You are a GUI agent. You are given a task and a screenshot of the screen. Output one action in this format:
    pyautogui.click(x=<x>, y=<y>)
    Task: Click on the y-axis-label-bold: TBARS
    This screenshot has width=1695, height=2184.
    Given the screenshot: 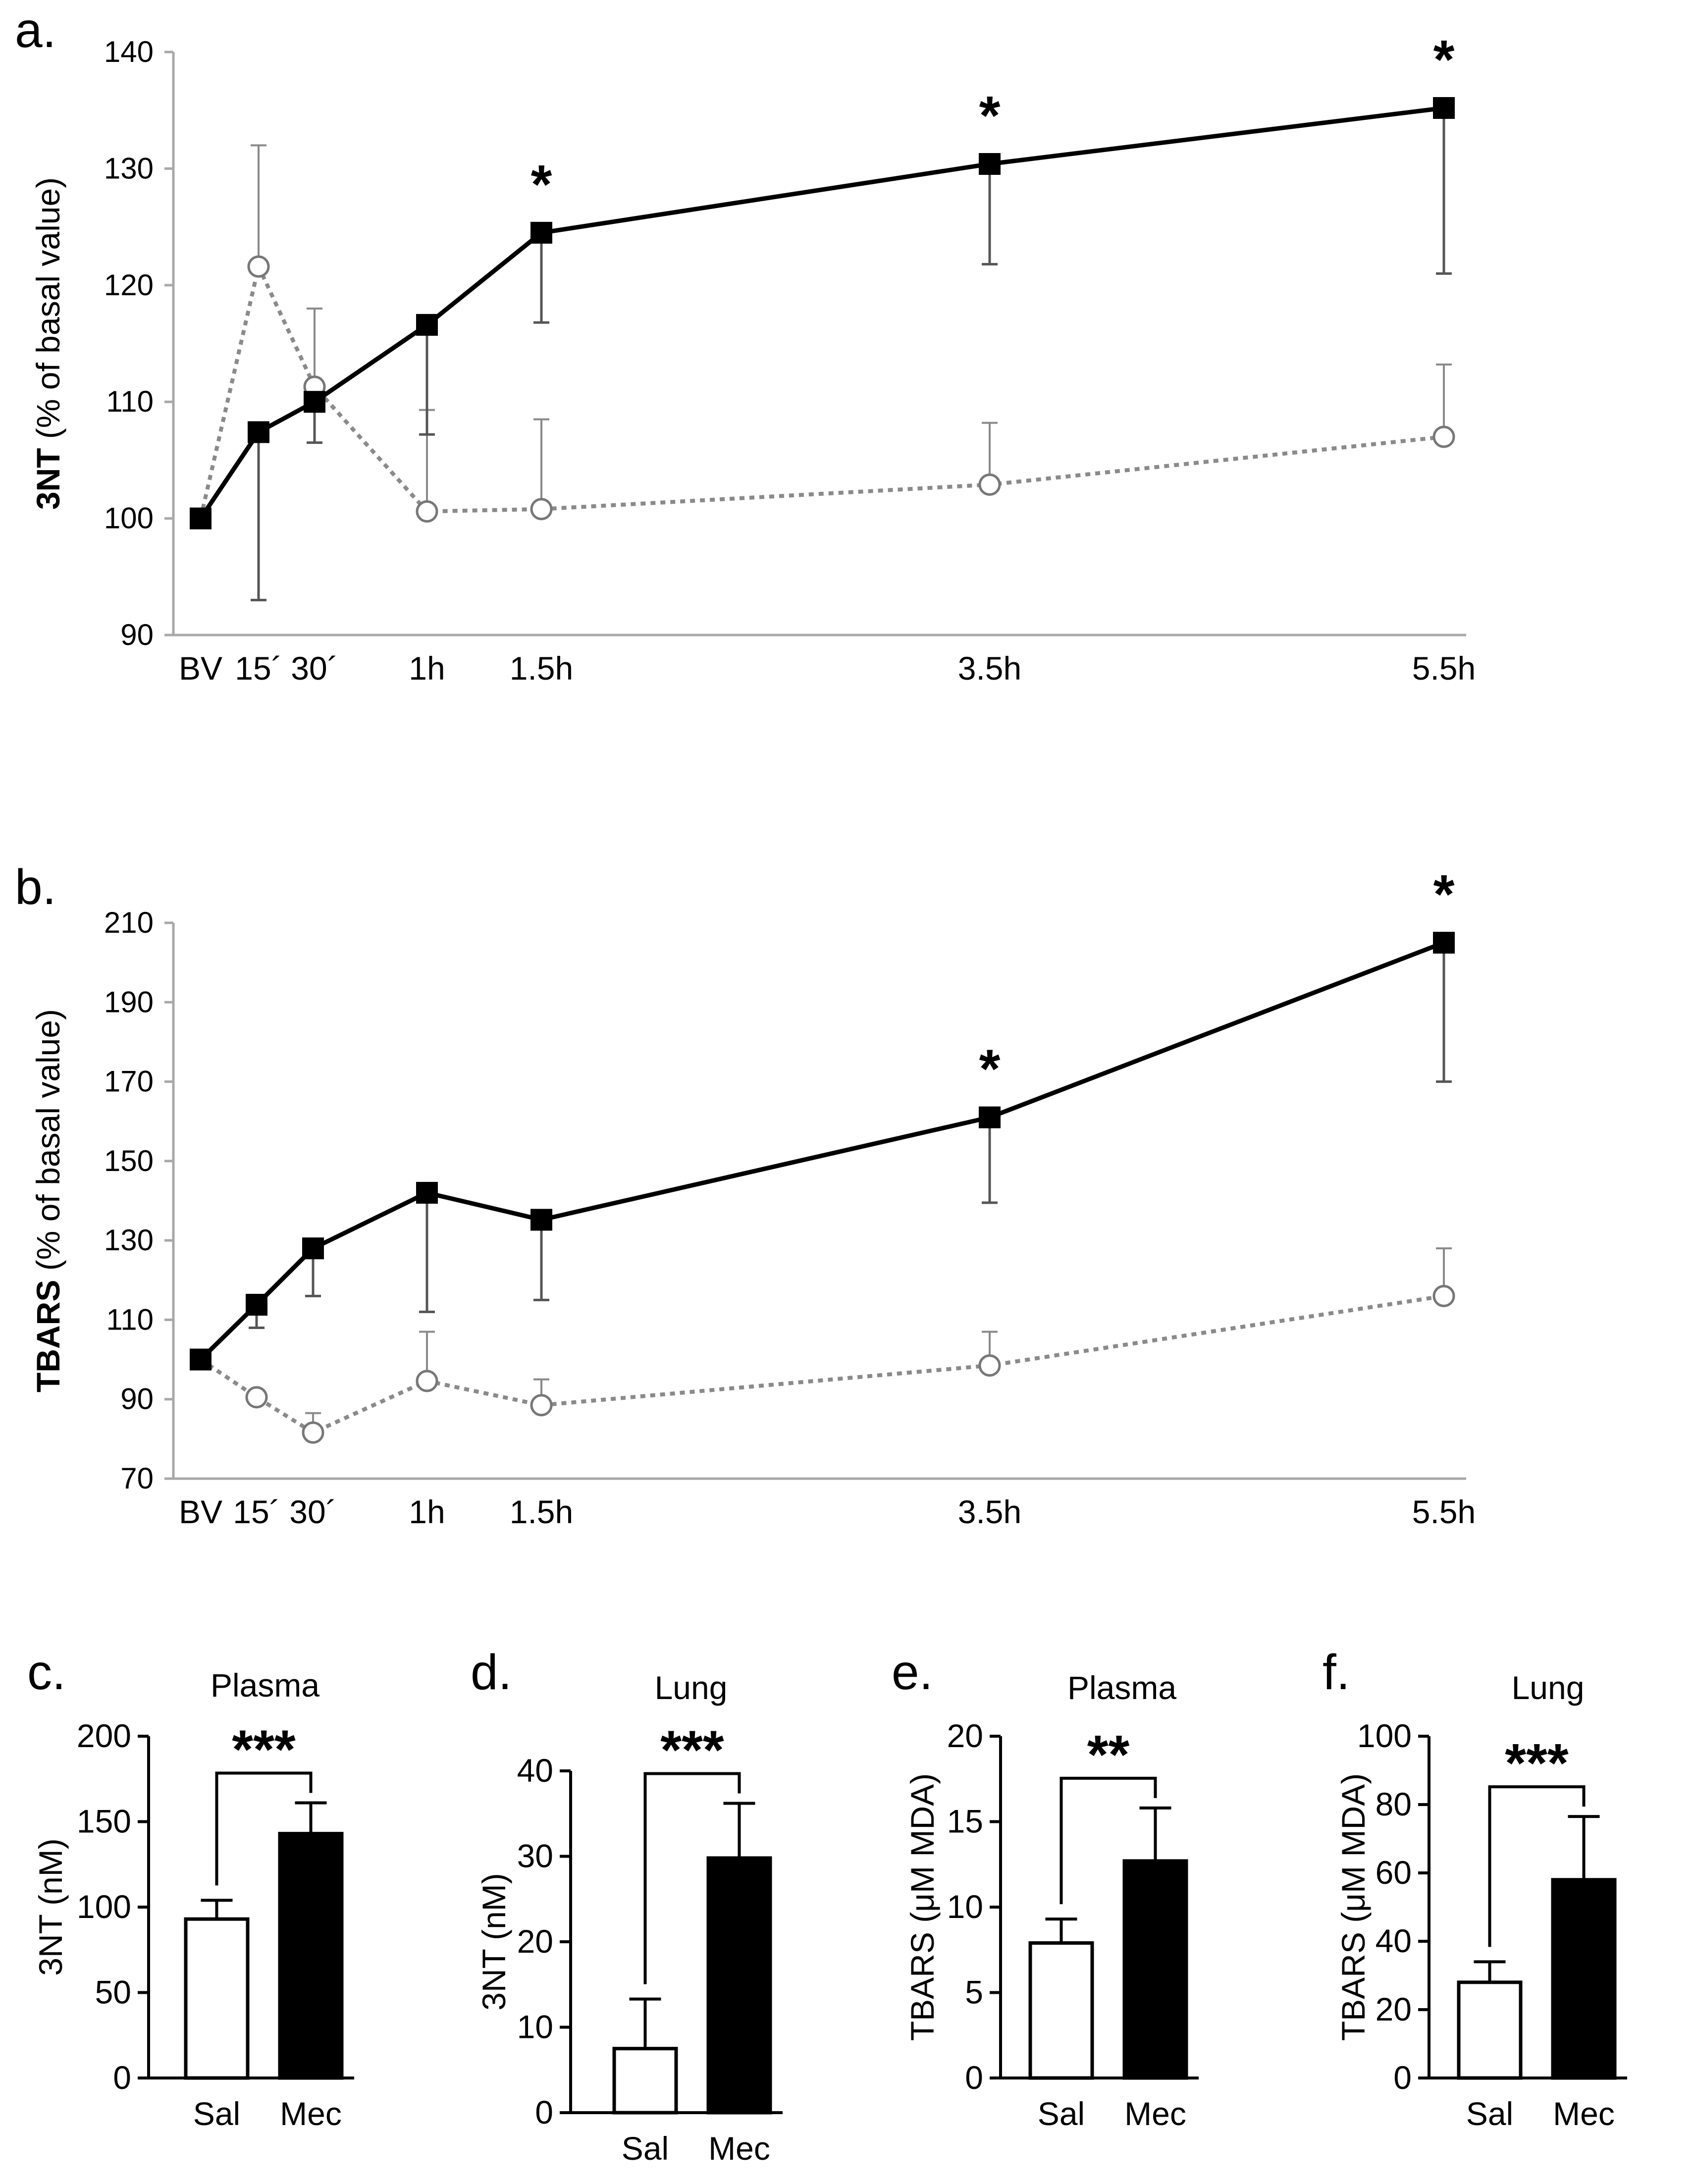 What is the action you would take?
    pyautogui.click(x=48, y=1336)
    